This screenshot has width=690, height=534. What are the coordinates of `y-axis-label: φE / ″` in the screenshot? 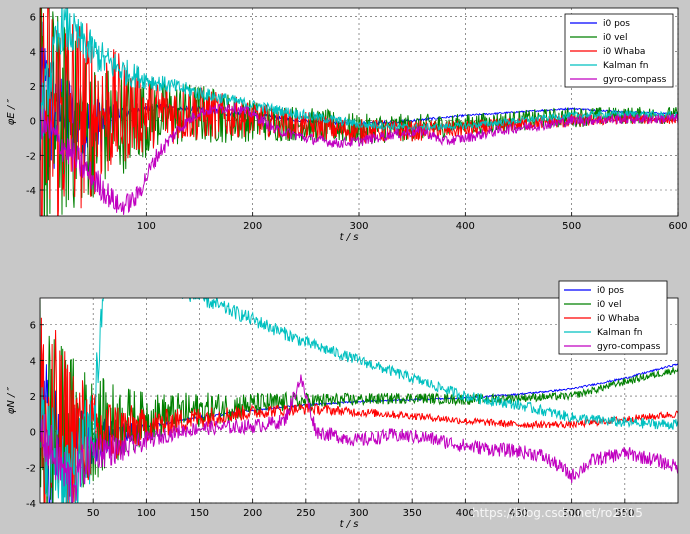 It's located at (11, 112).